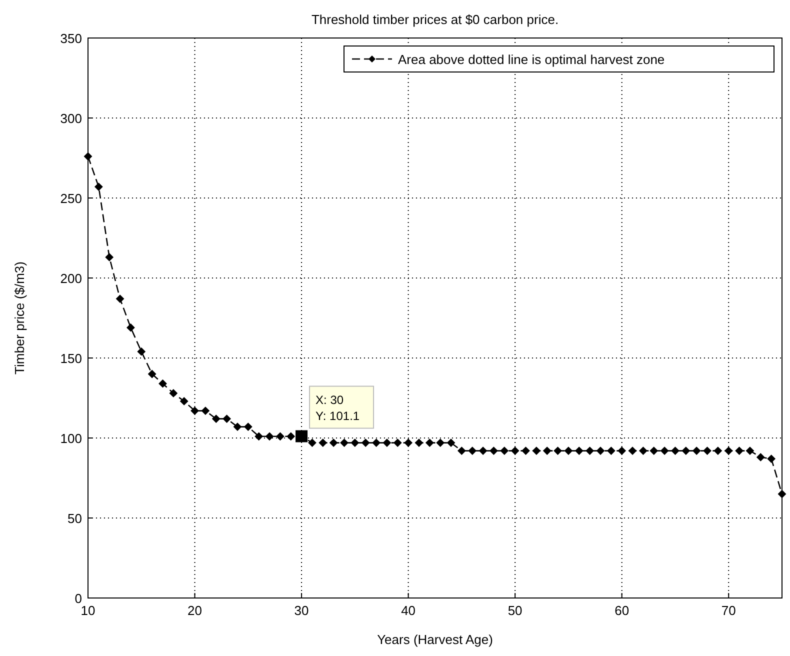  I want to click on annotation: X: 30 Y: 101.1, so click(338, 408).